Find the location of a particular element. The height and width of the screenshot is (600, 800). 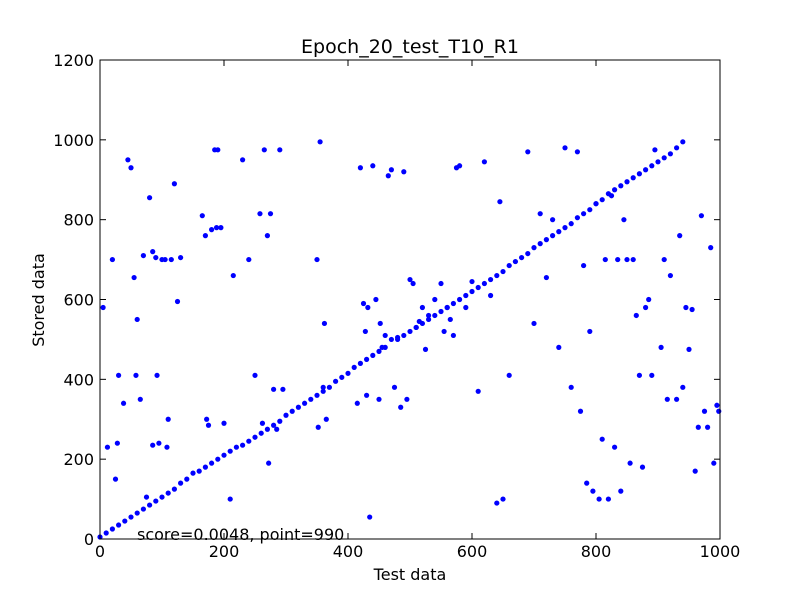

x-axis-label: Test data is located at coordinates (410, 574).